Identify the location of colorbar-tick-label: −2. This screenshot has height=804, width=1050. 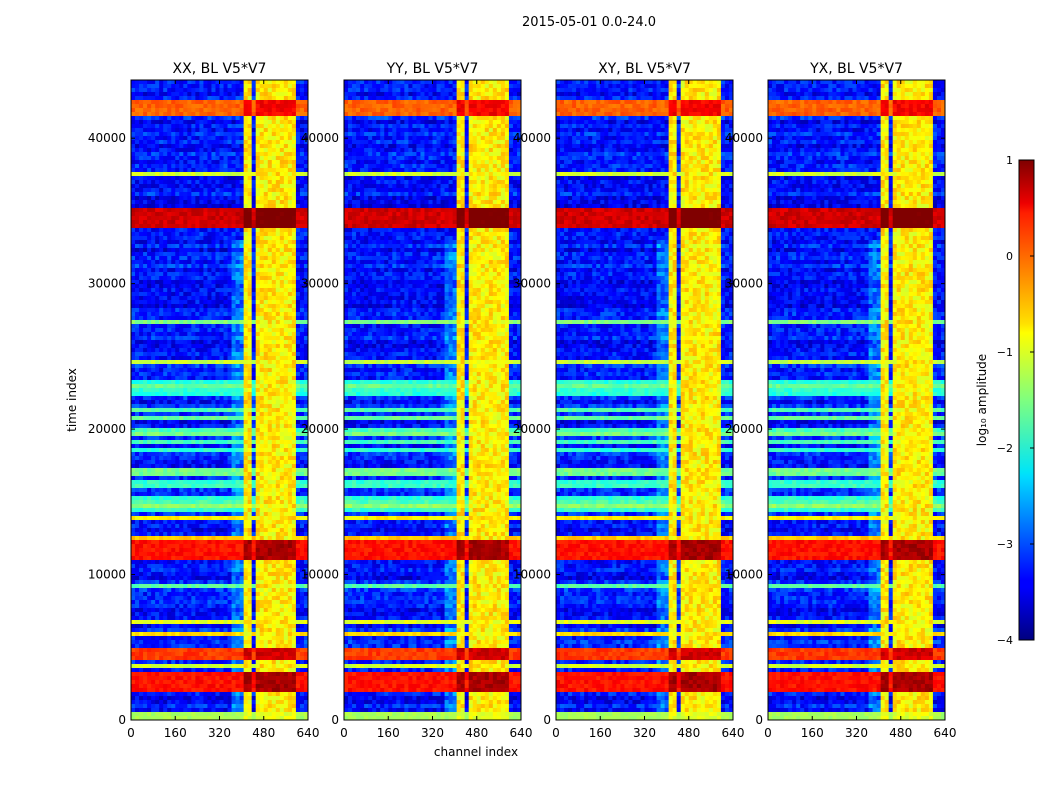
(1005, 448).